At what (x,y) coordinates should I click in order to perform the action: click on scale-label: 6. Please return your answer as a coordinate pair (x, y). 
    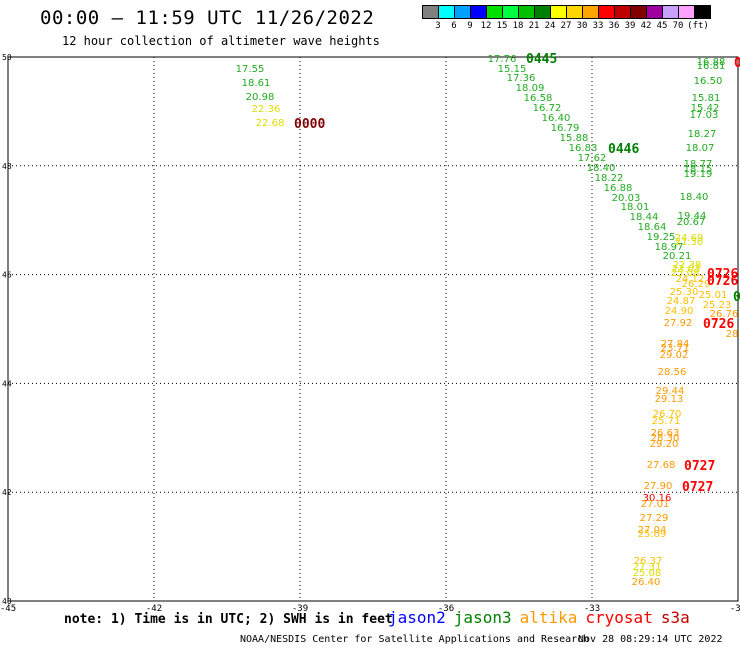
    Looking at the image, I should click on (454, 26).